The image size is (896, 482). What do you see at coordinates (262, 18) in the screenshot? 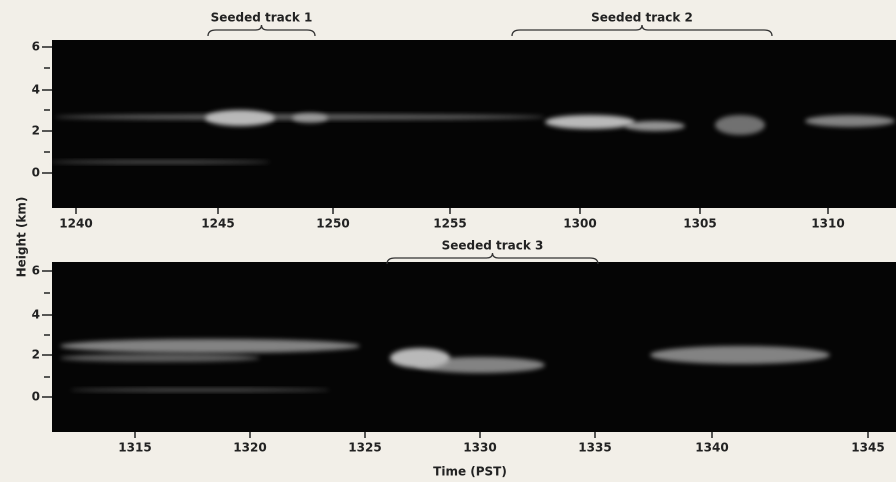
I see `annotation: Seeded track 1` at bounding box center [262, 18].